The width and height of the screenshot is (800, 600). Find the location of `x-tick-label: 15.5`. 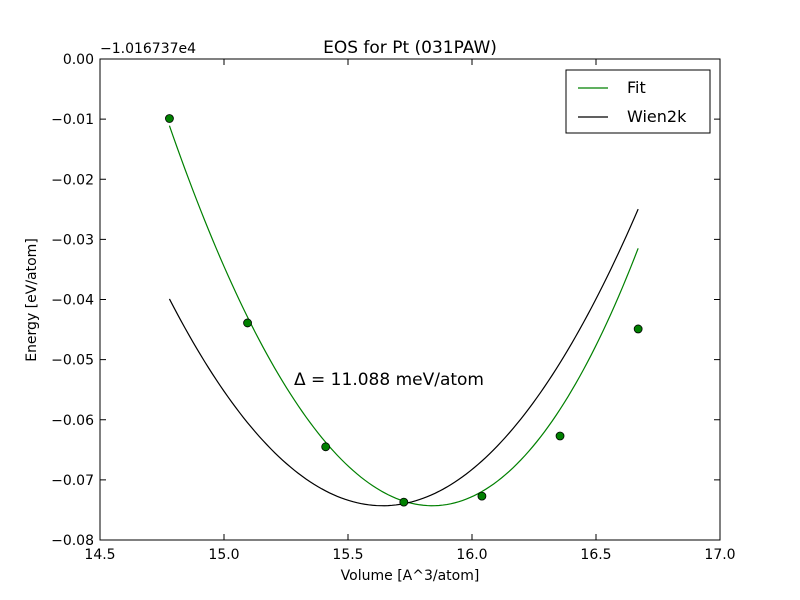

x-tick-label: 15.5 is located at coordinates (347, 555).